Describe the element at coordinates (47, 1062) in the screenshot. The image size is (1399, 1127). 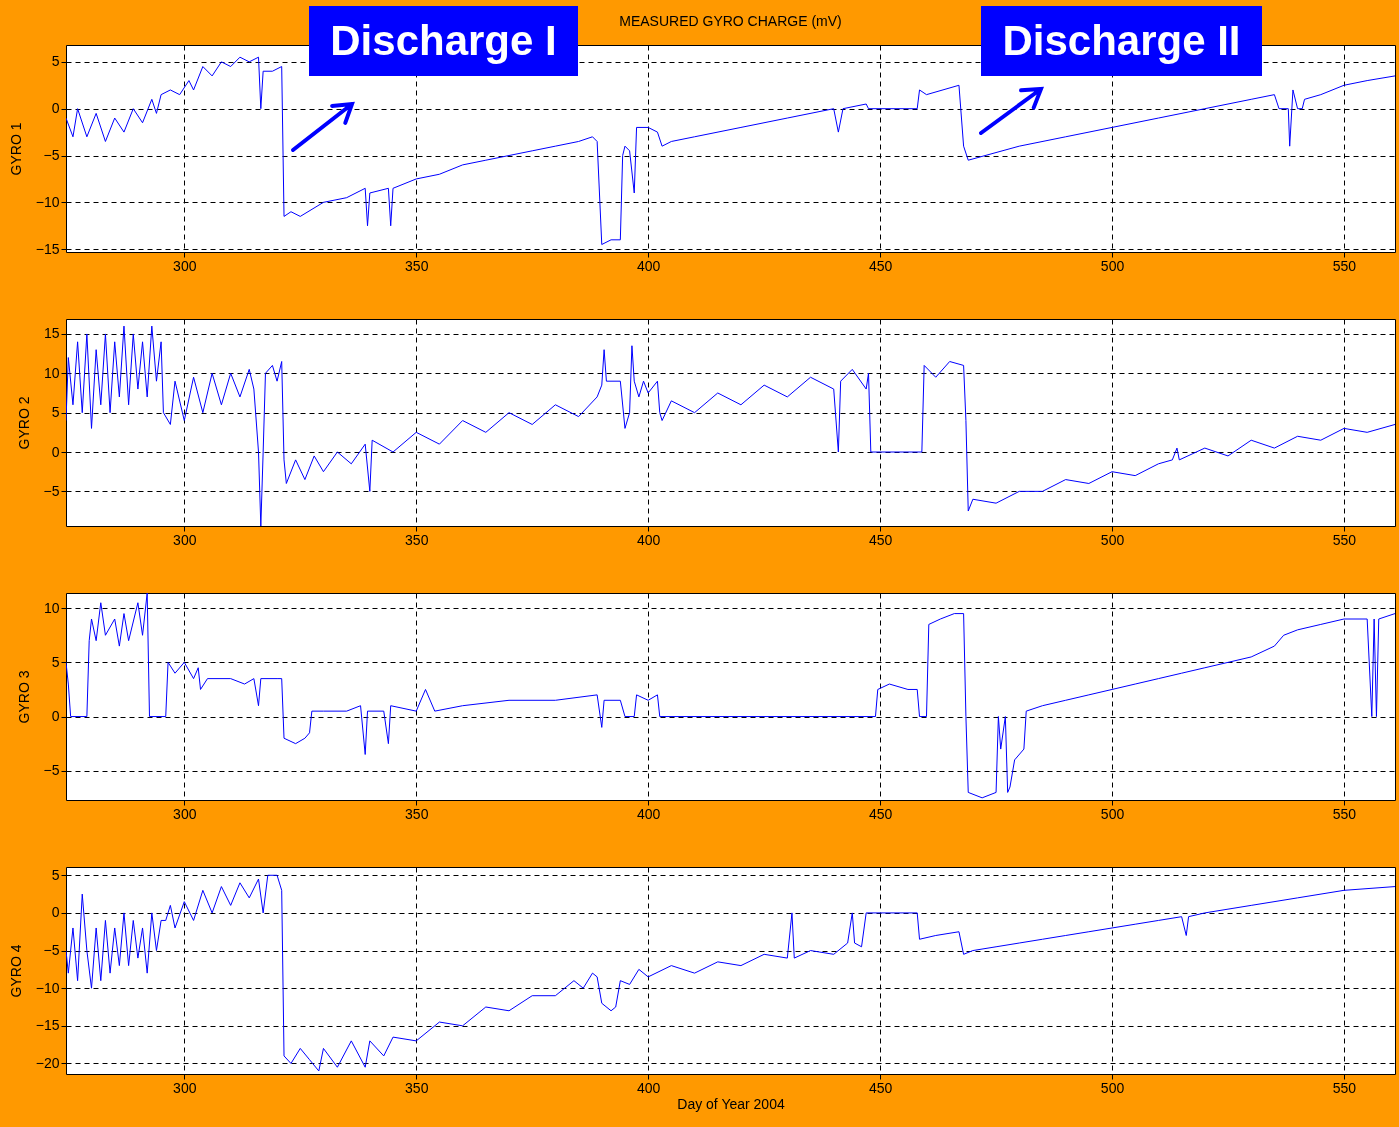
I see `y-tick-label: −20` at that location.